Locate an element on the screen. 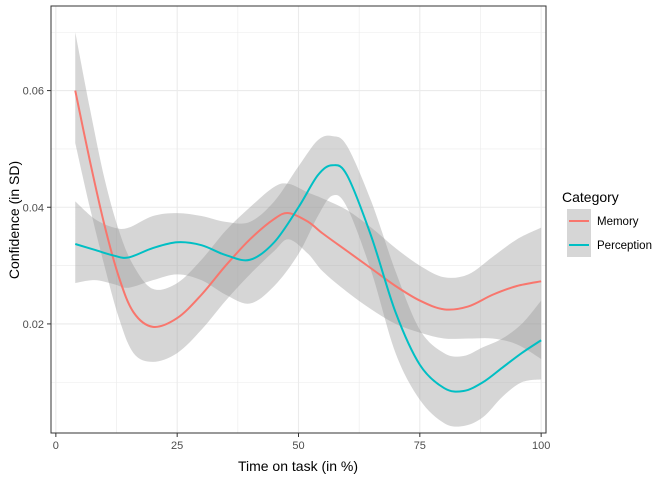 The image size is (672, 480). x-tick-label: 100 is located at coordinates (541, 446).